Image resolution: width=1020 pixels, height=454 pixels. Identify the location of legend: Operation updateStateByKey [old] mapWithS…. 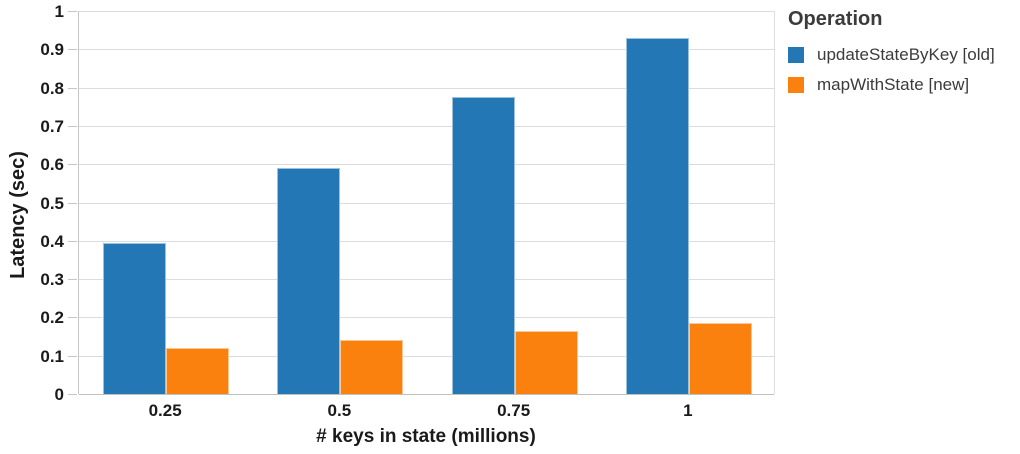
(902, 56).